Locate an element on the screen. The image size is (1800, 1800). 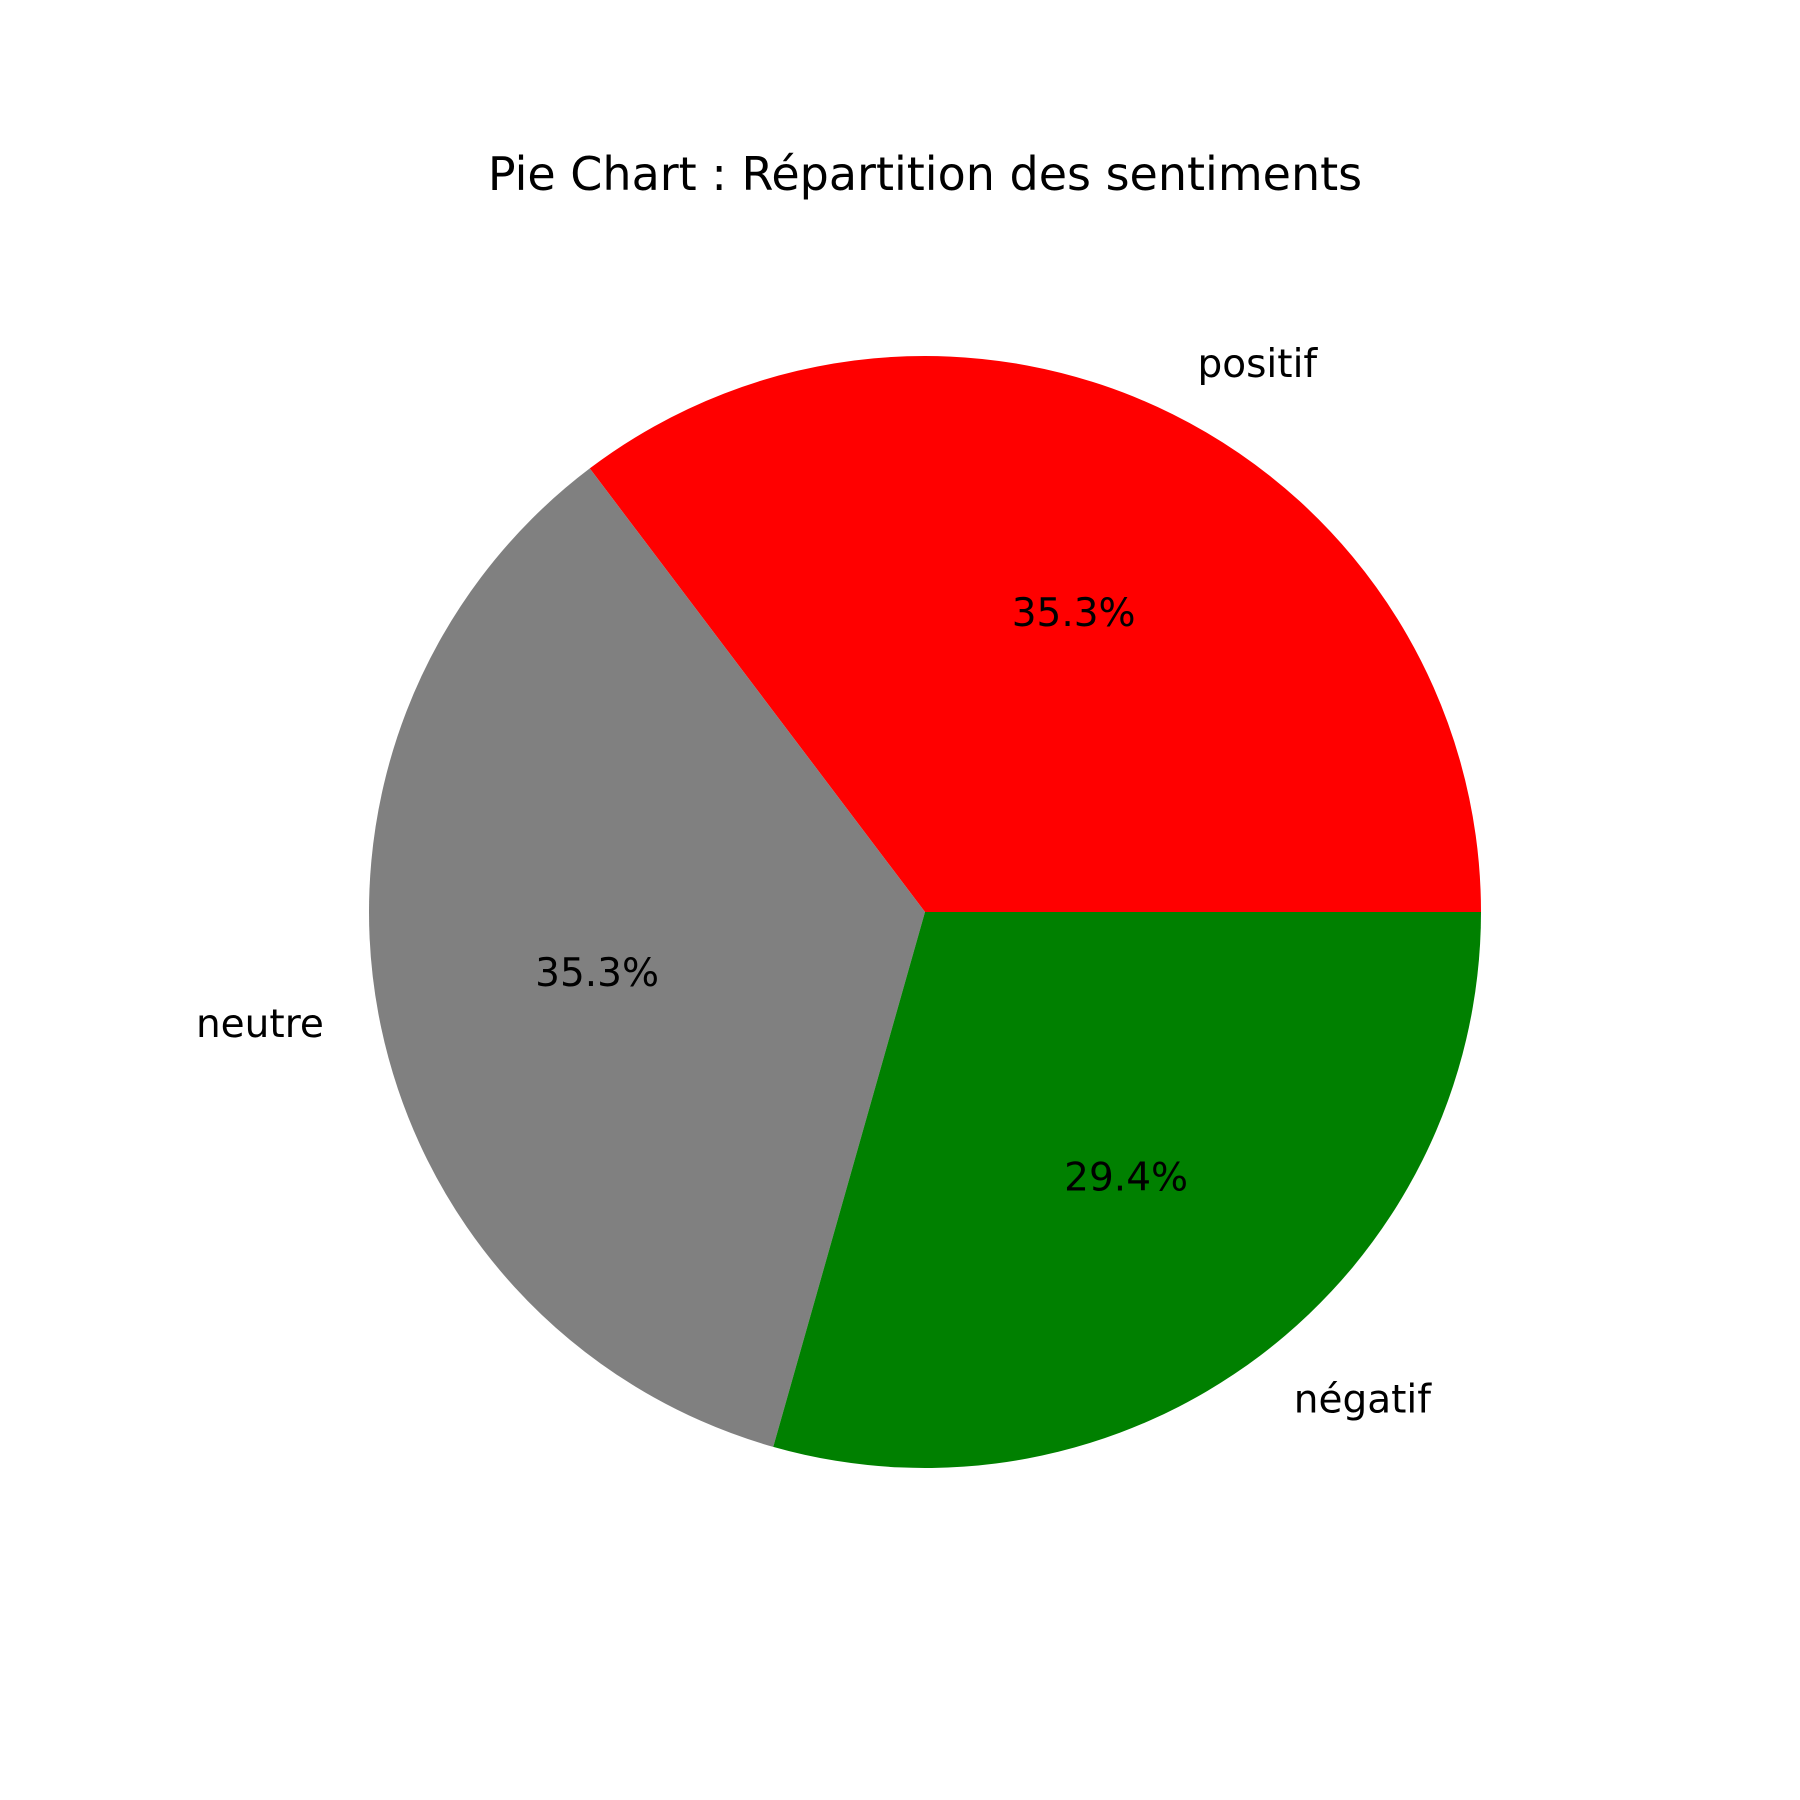
slice-pct-neutre: 35.3% is located at coordinates (597, 973).